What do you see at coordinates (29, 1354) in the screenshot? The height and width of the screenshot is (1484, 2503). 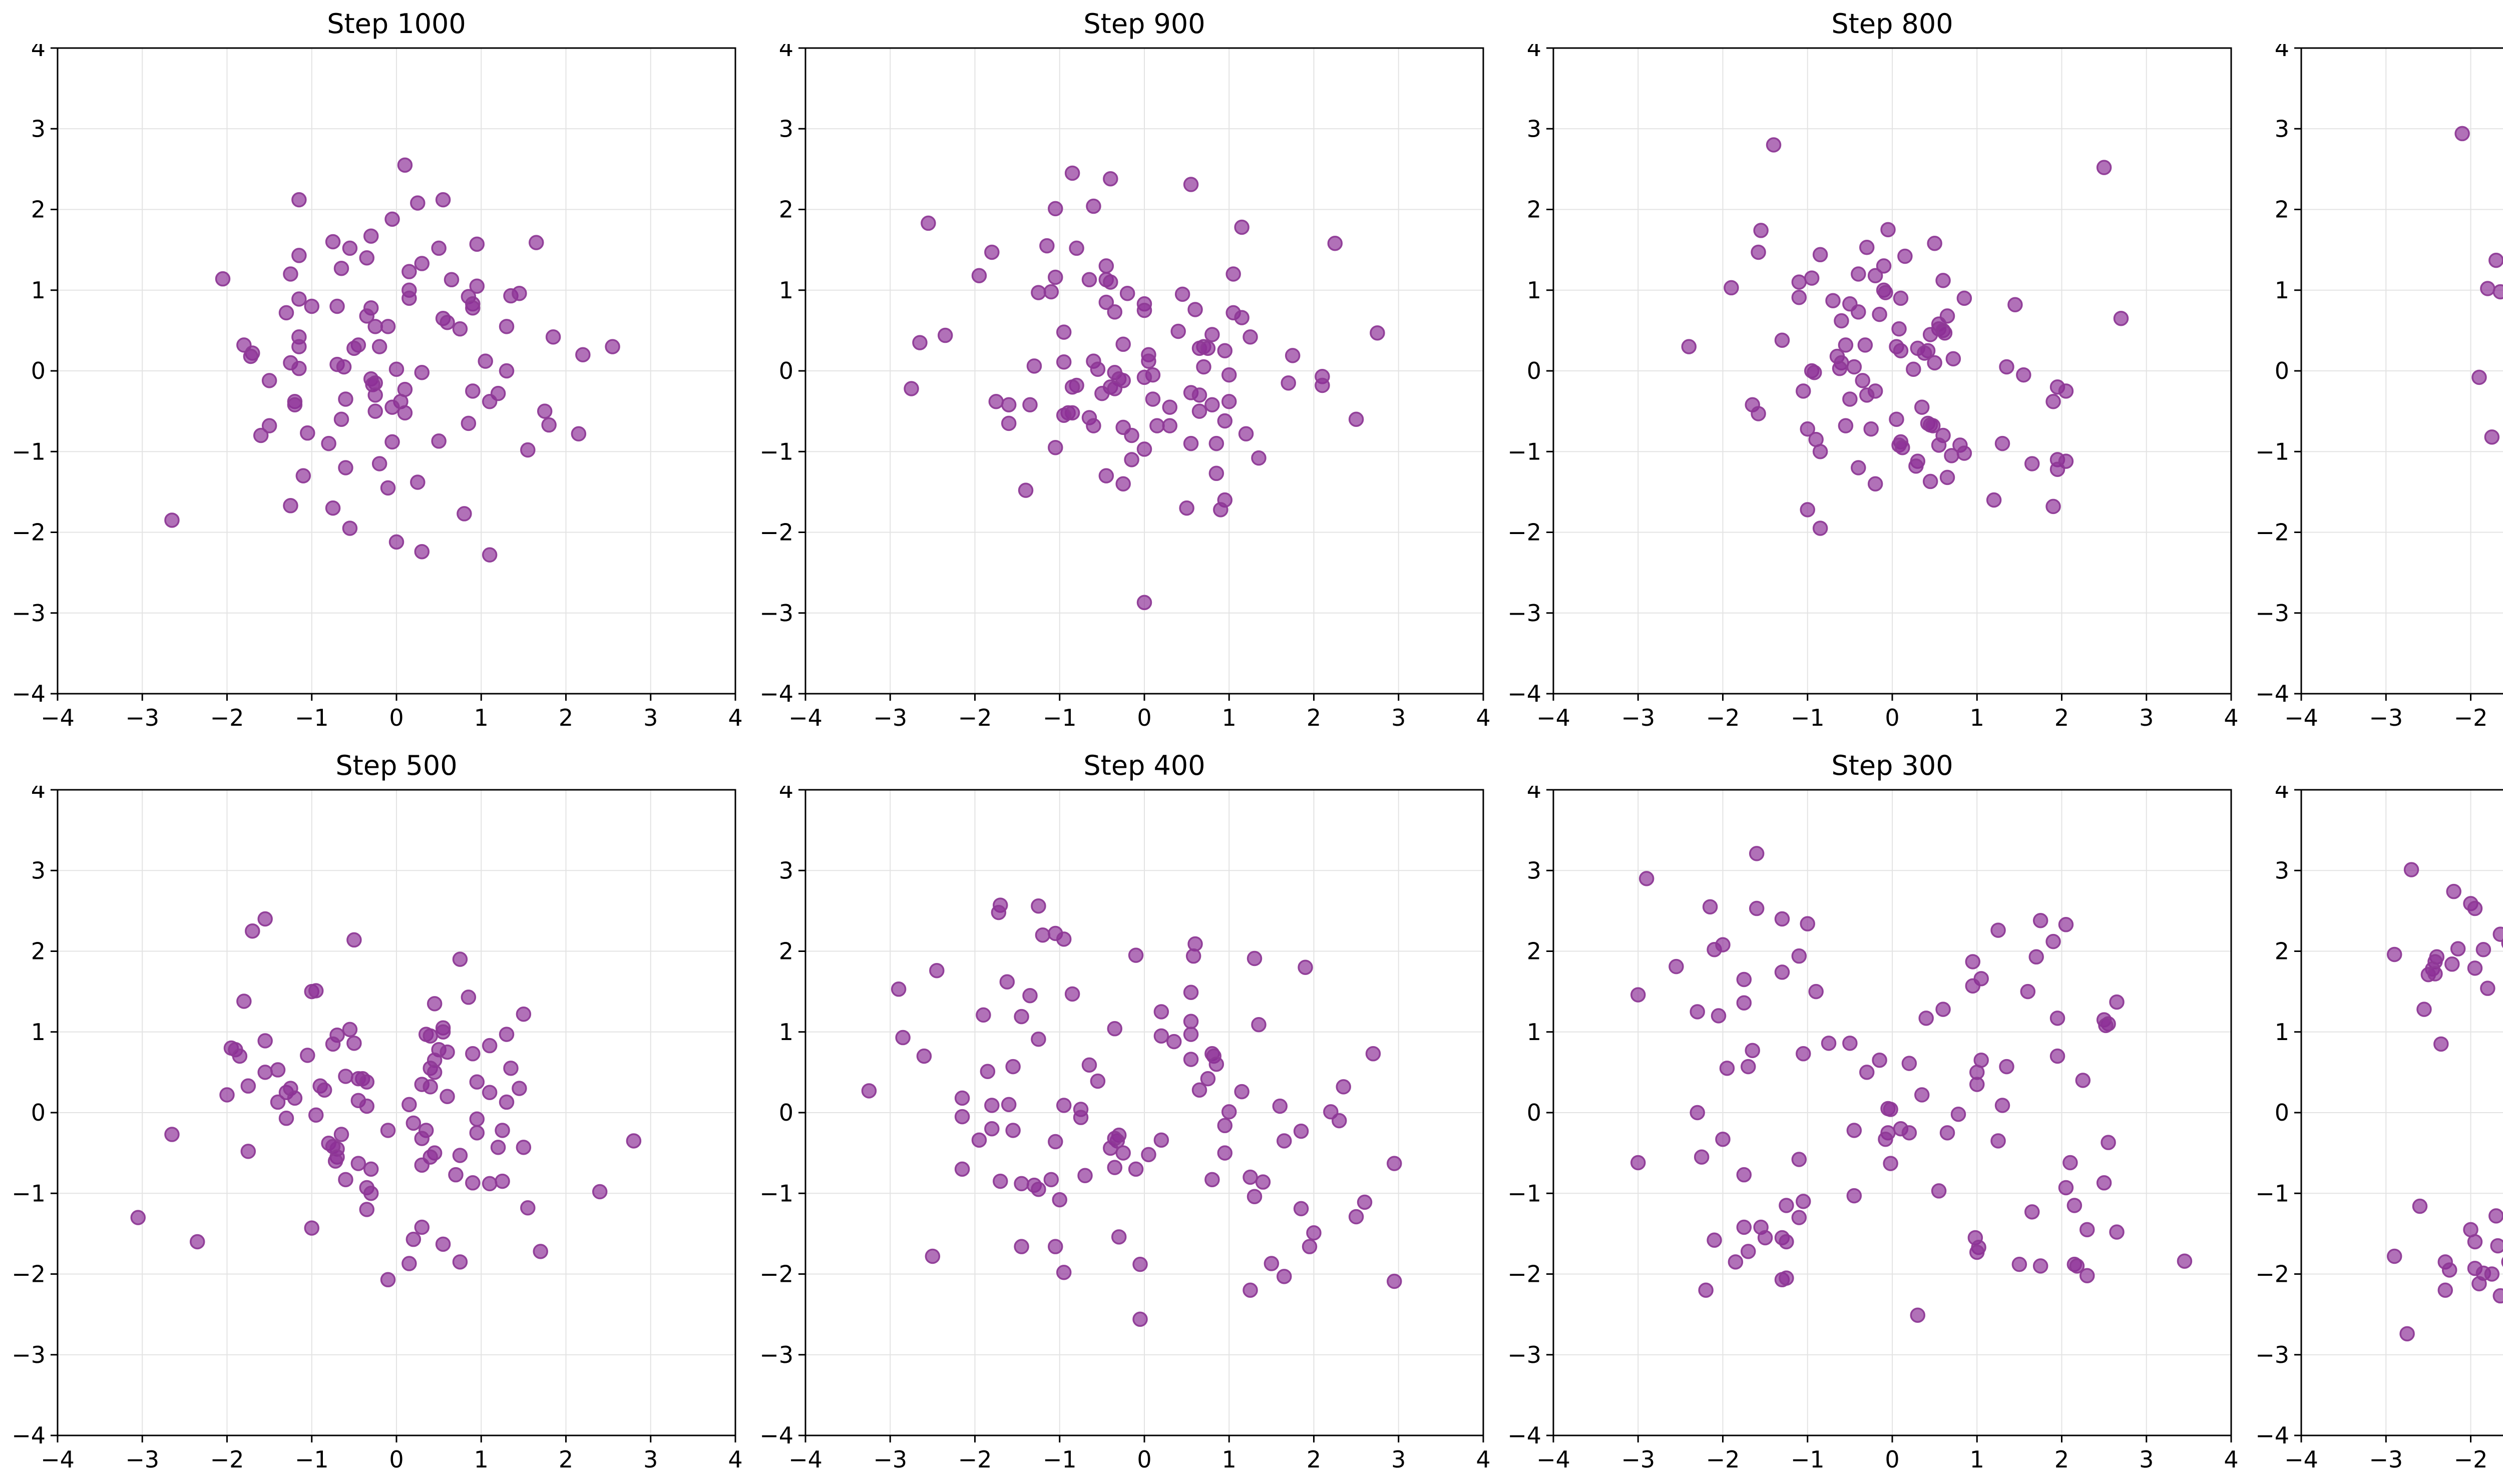 I see `y-tick-label: −3` at bounding box center [29, 1354].